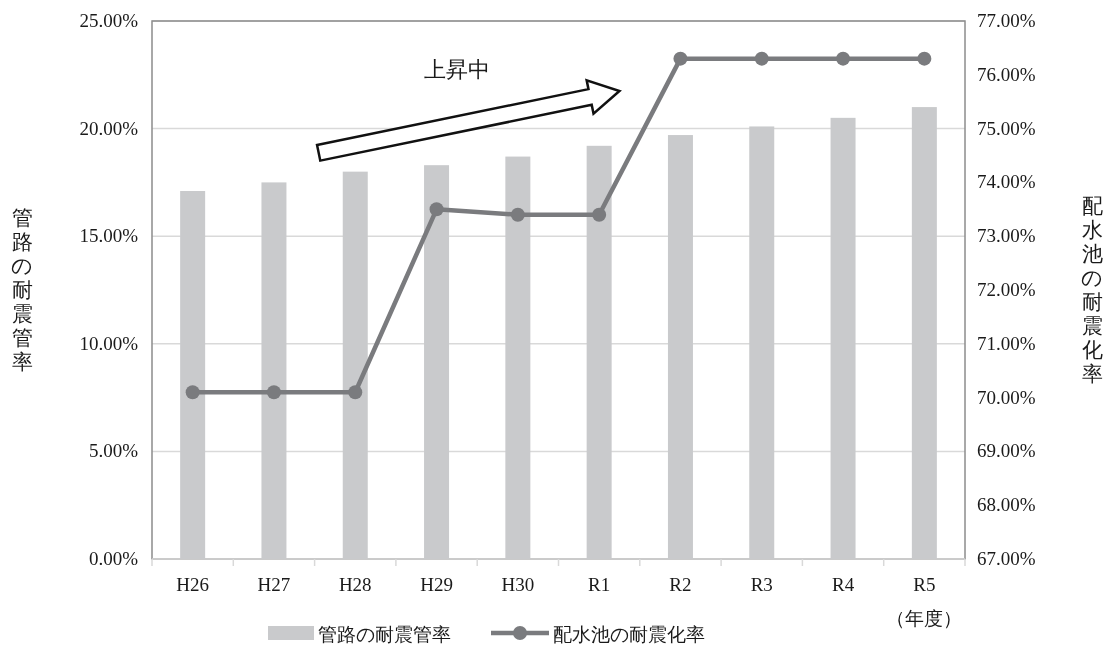 This screenshot has height=655, width=1113. Describe the element at coordinates (109, 128) in the screenshot. I see `y-tick-label: 20.00%` at that location.